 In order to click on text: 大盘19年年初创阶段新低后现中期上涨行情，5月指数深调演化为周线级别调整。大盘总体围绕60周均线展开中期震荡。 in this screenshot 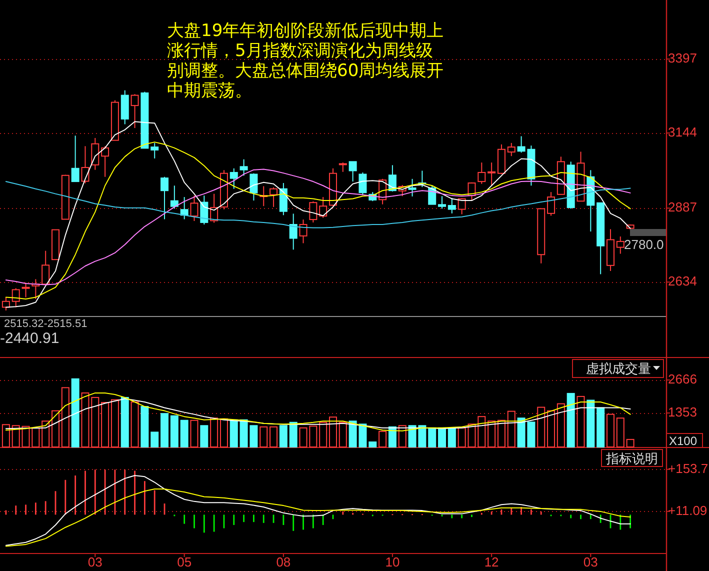, I will do `click(306, 61)`.